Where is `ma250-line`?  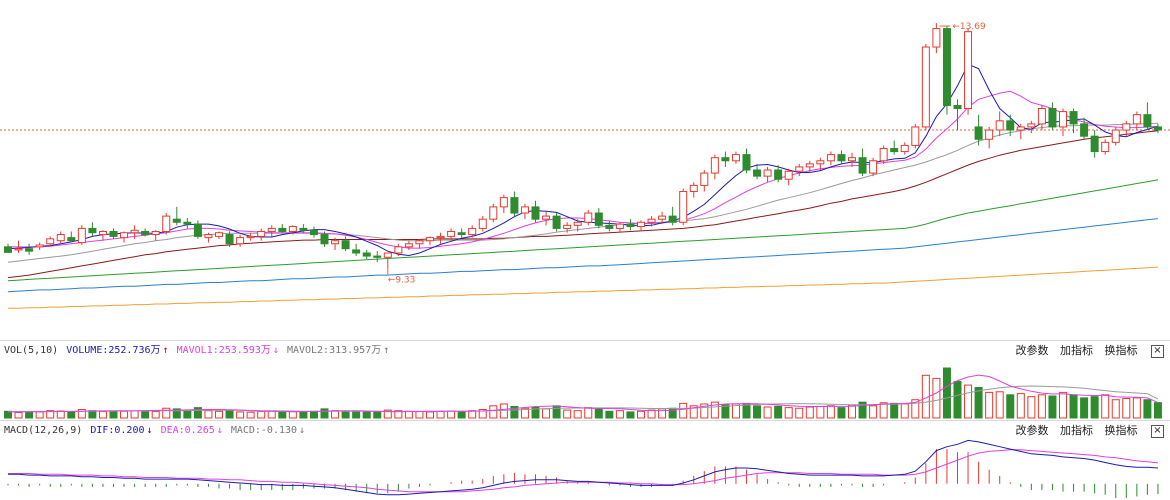
ma250-line is located at coordinates (583, 287).